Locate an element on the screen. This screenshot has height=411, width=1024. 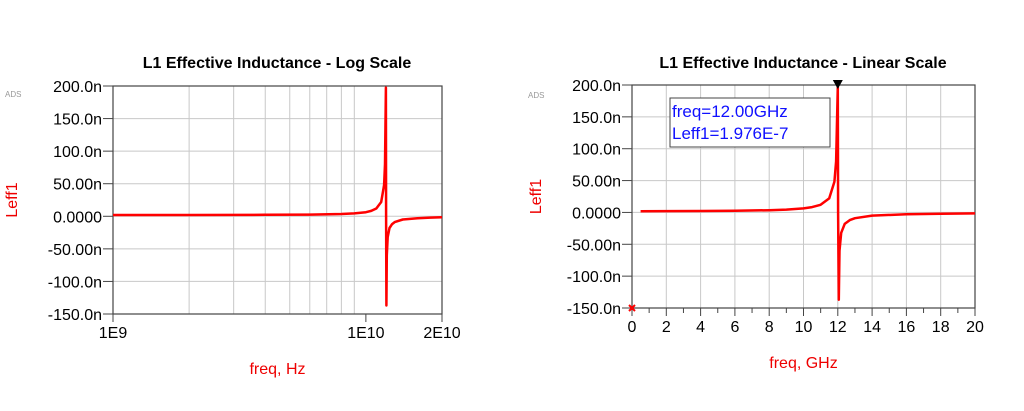
chart-title: L1 Effective Inductance - Log Scale is located at coordinates (277, 63).